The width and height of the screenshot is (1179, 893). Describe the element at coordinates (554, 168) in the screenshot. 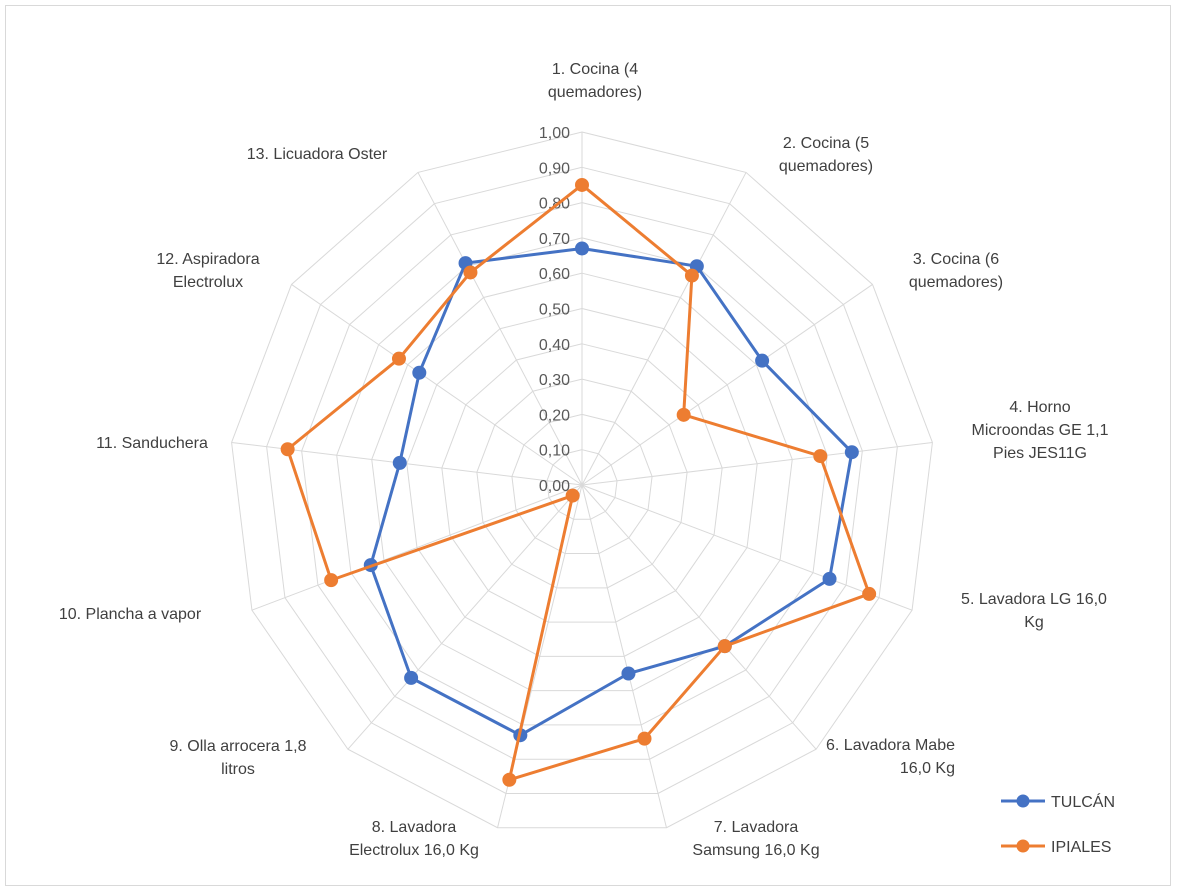

I see `tick-label: 0,90` at that location.